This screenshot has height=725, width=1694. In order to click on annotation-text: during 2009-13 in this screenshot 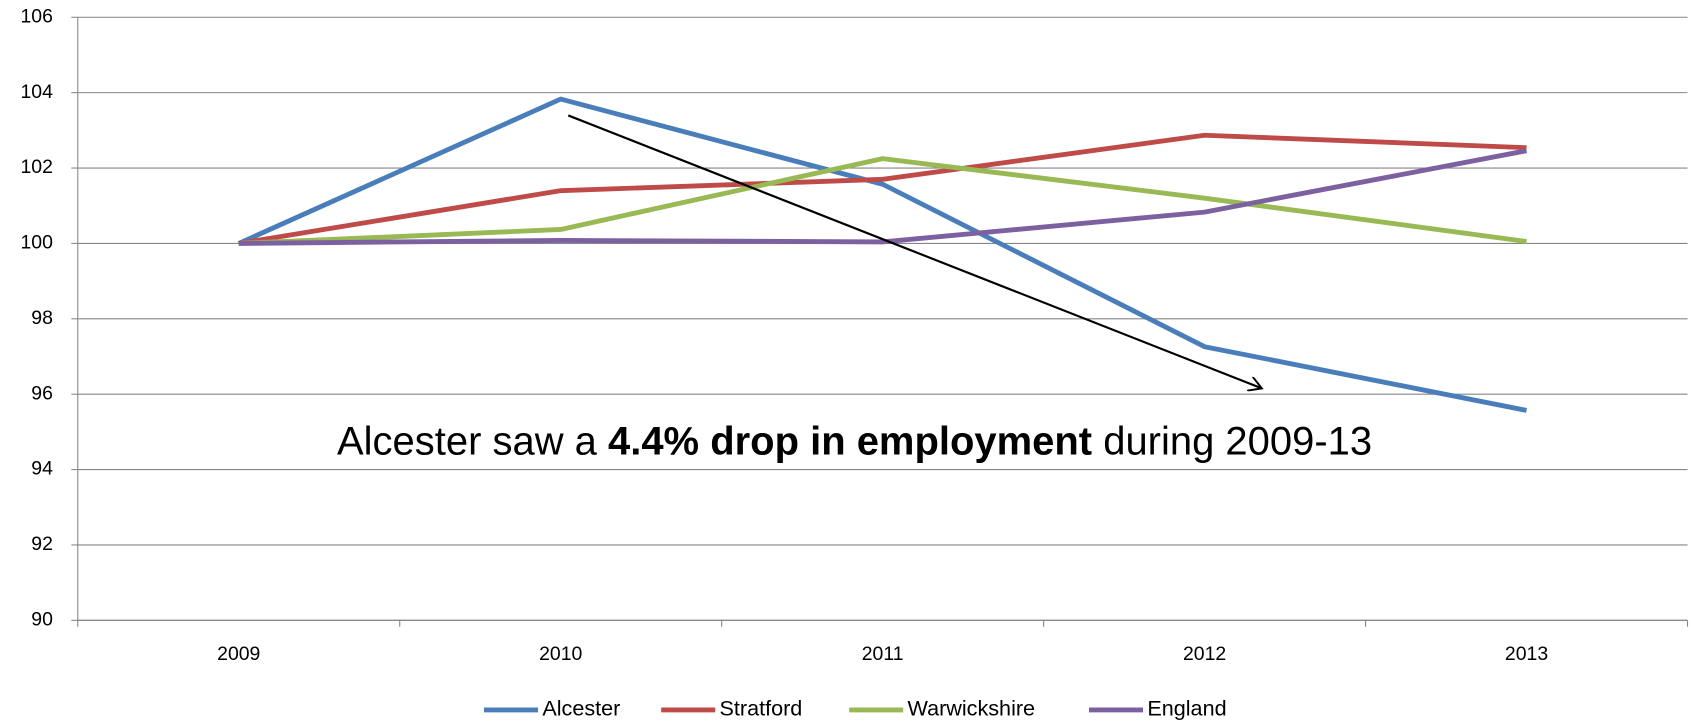, I will do `click(1232, 441)`.